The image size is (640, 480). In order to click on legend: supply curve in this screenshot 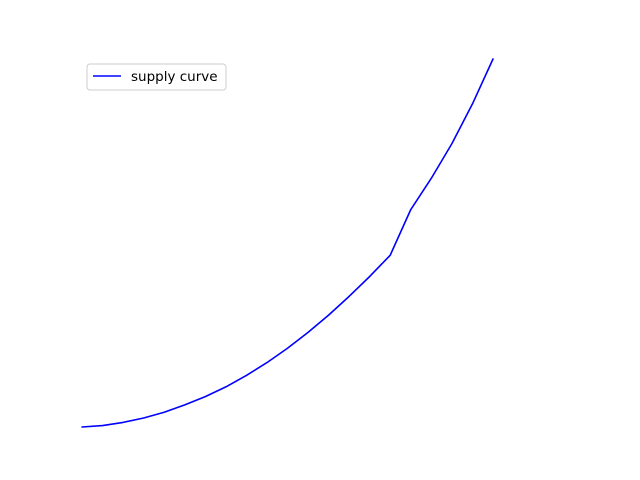, I will do `click(156, 77)`.